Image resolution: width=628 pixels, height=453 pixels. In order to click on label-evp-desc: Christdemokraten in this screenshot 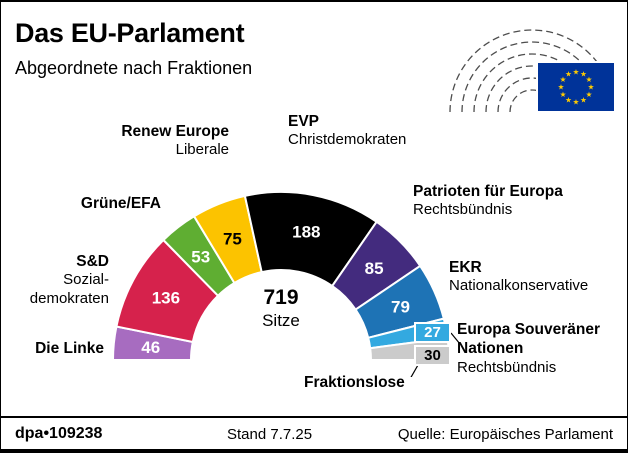, I will do `click(347, 140)`.